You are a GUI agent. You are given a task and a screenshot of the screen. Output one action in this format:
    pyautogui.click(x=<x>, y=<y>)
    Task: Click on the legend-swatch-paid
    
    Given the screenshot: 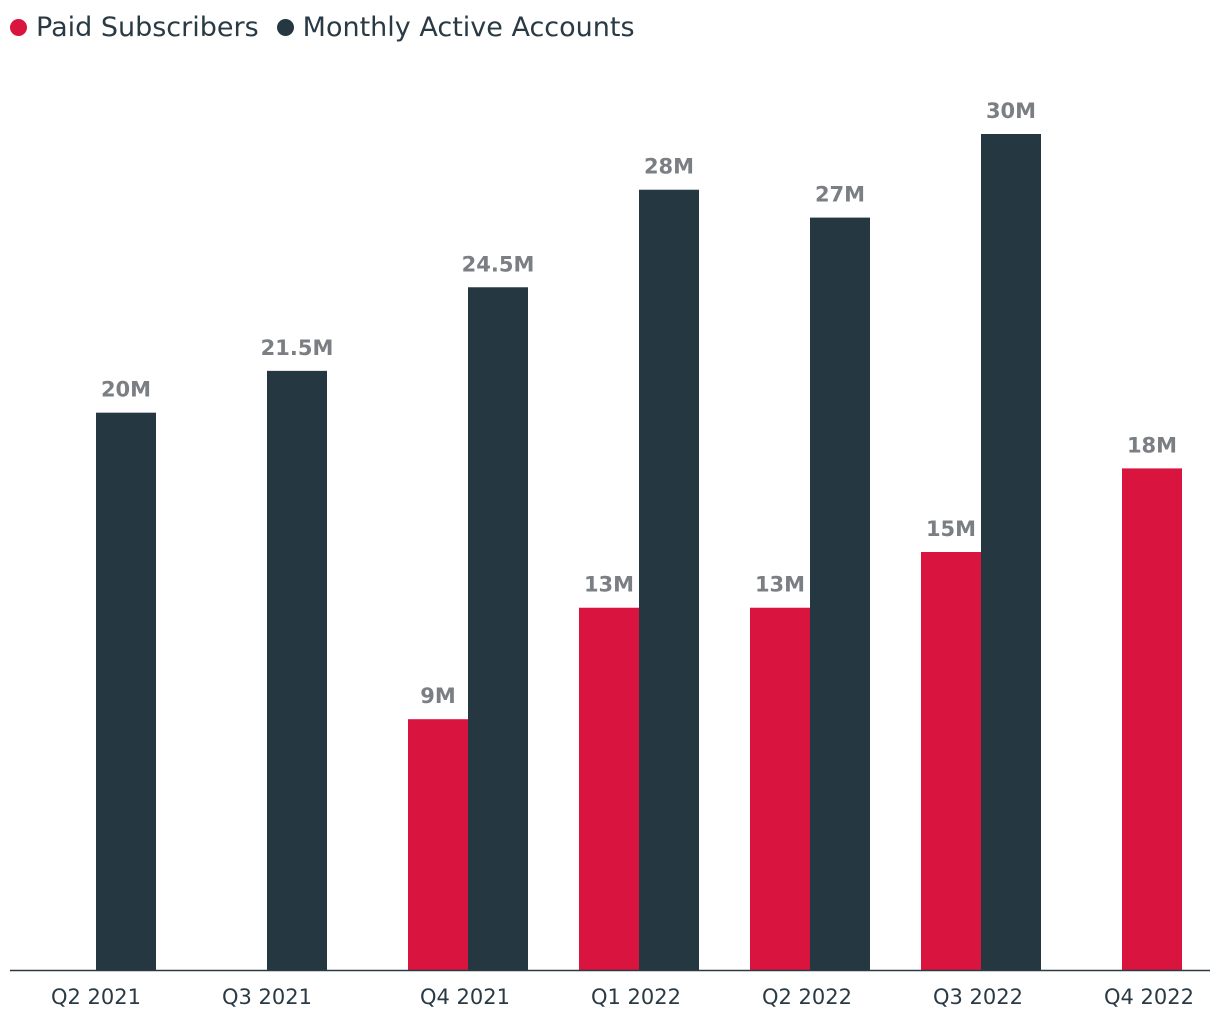 What is the action you would take?
    pyautogui.click(x=18, y=27)
    